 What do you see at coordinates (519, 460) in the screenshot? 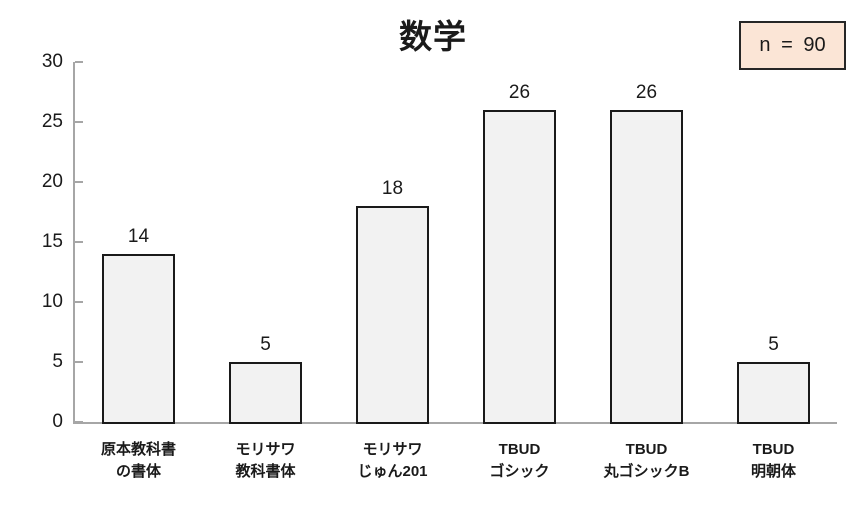
I see `x-axis-category-label: TBUD ゴシック` at bounding box center [519, 460].